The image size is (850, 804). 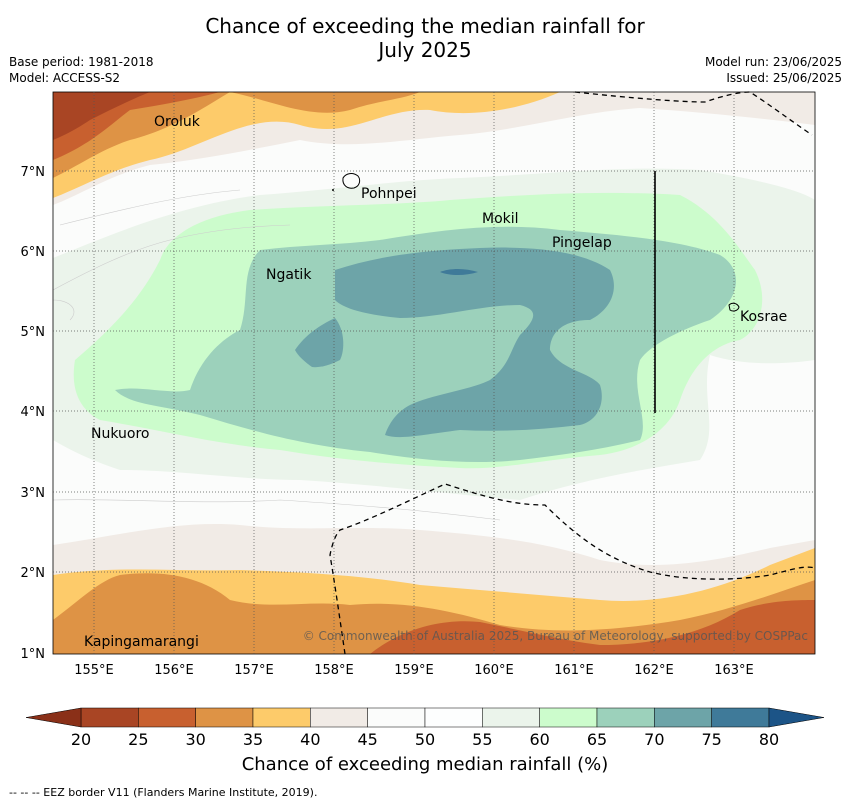 What do you see at coordinates (389, 194) in the screenshot?
I see `label-pohnpei: Pohnpei` at bounding box center [389, 194].